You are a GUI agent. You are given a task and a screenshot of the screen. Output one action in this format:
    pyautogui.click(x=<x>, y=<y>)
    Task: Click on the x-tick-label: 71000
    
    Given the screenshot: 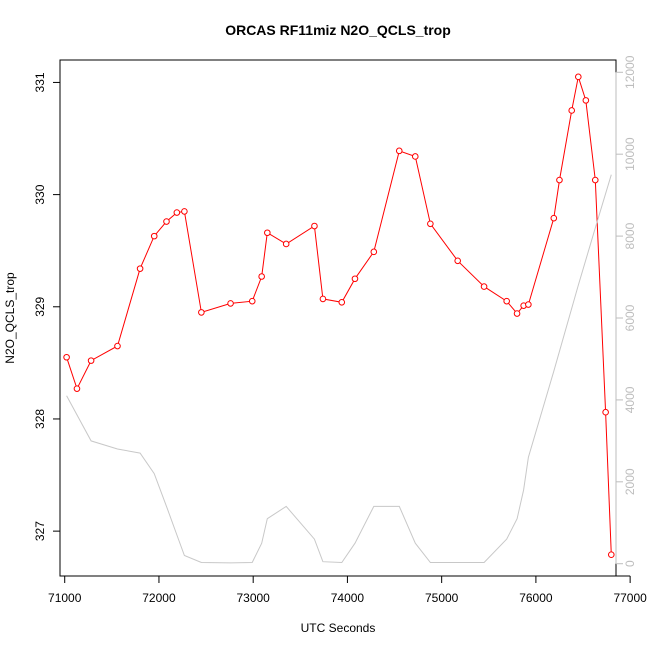 What is the action you would take?
    pyautogui.click(x=65, y=598)
    